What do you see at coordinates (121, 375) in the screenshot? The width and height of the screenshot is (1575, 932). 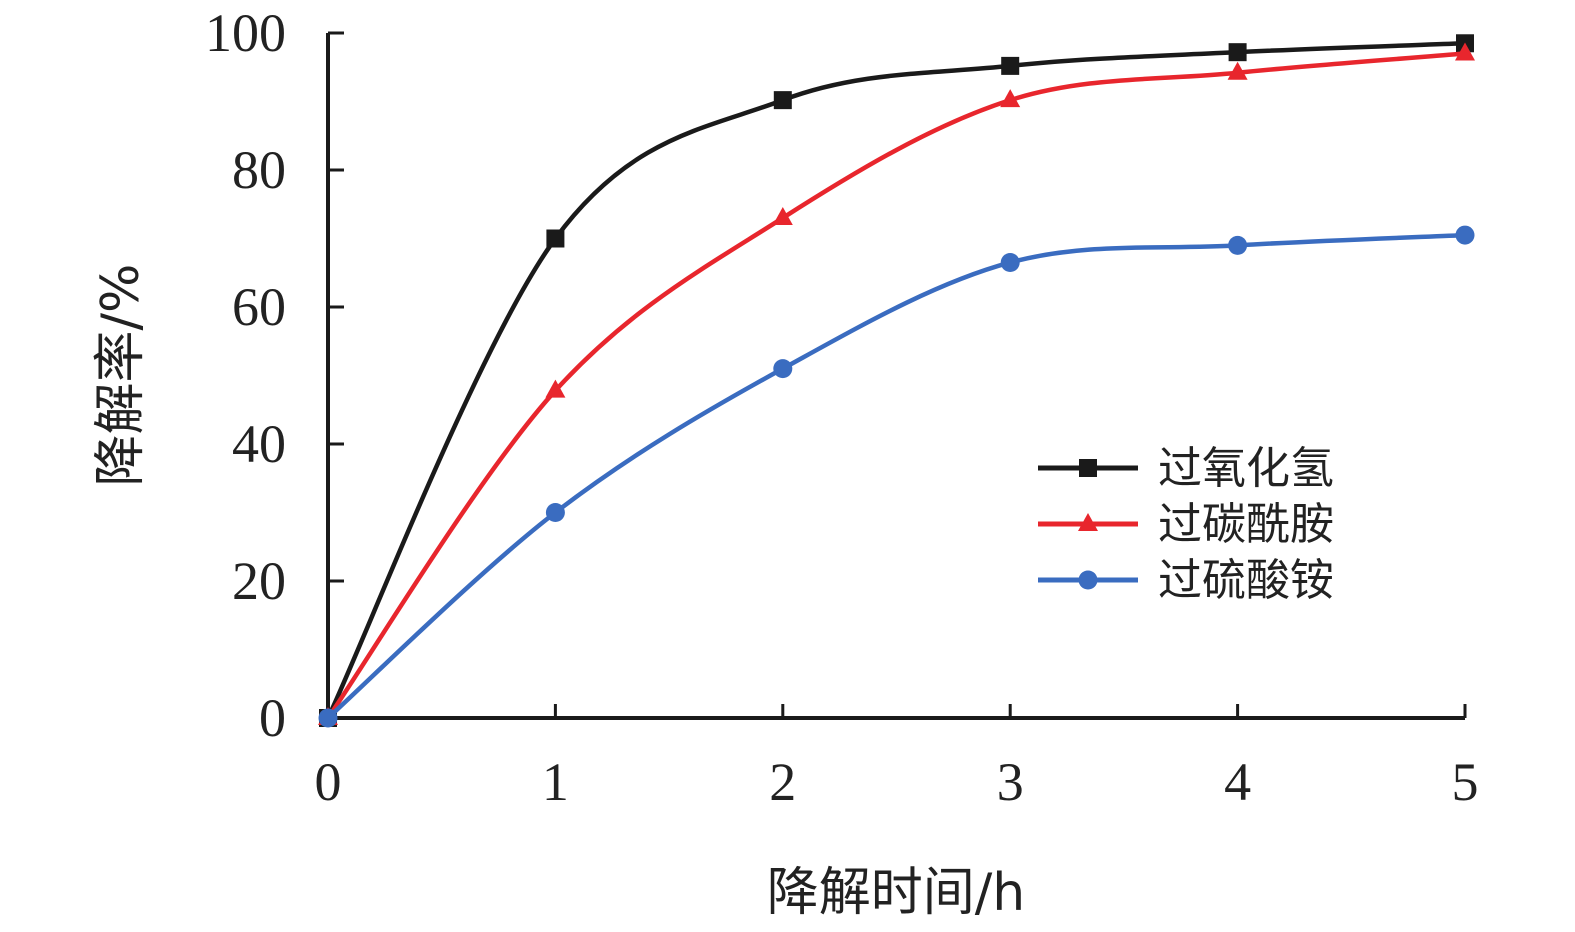 I see `y-axis-title: 降解率/%` at bounding box center [121, 375].